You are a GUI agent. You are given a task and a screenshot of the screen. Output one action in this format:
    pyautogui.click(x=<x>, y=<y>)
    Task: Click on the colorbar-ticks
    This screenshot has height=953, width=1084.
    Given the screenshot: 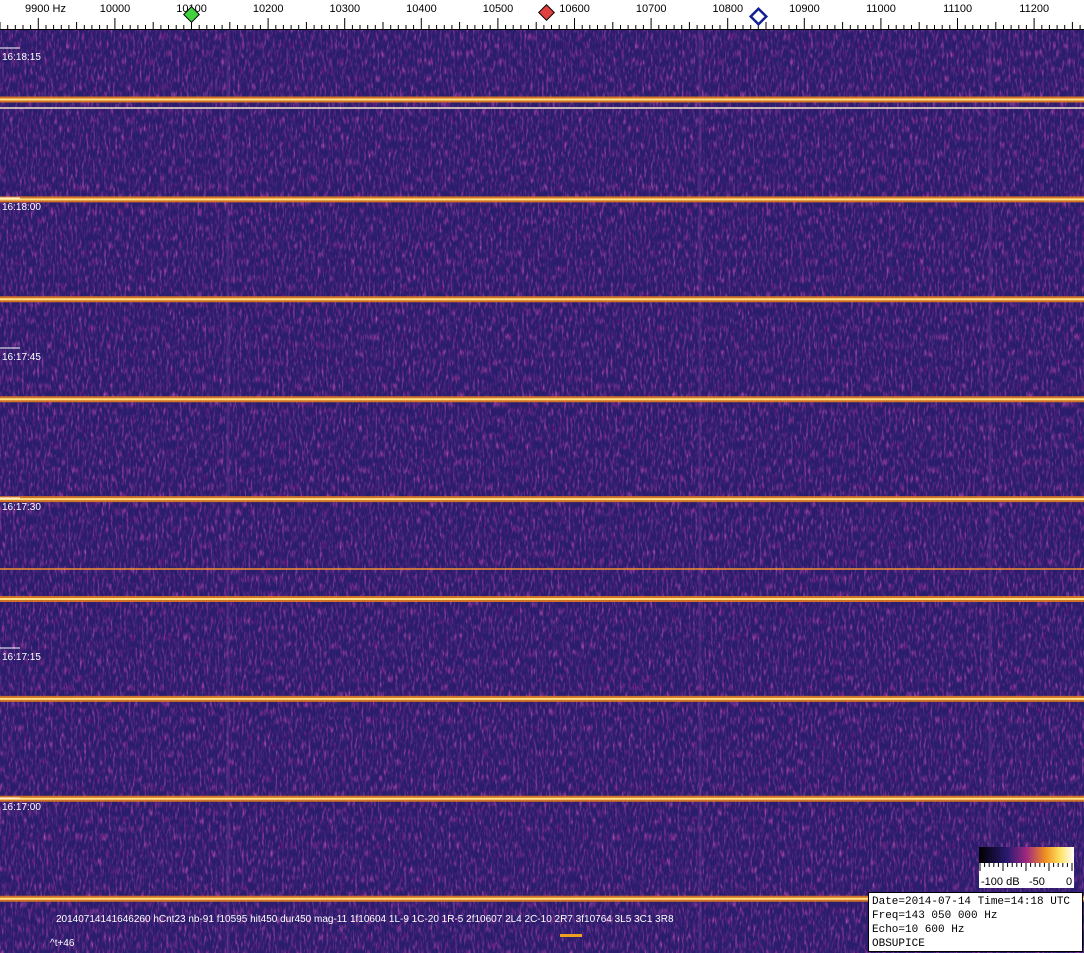 What is the action you would take?
    pyautogui.click(x=1026, y=867)
    